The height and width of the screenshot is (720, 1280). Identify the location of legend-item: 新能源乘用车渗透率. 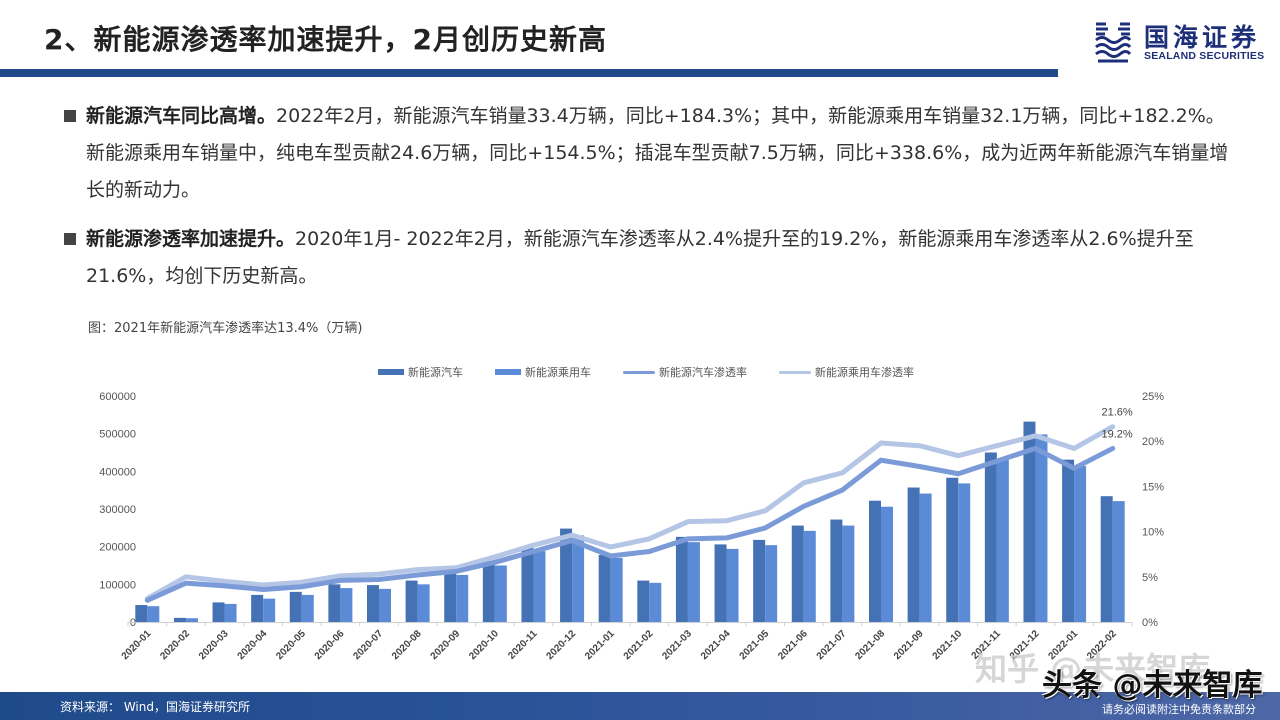
(846, 372).